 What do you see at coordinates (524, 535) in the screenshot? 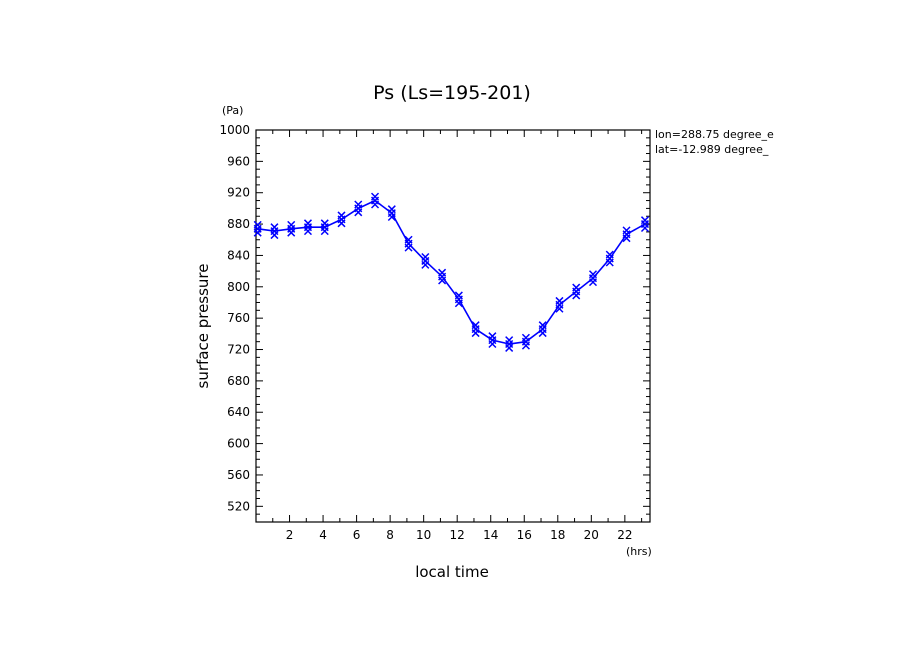
I see `x-tick-label: 16` at bounding box center [524, 535].